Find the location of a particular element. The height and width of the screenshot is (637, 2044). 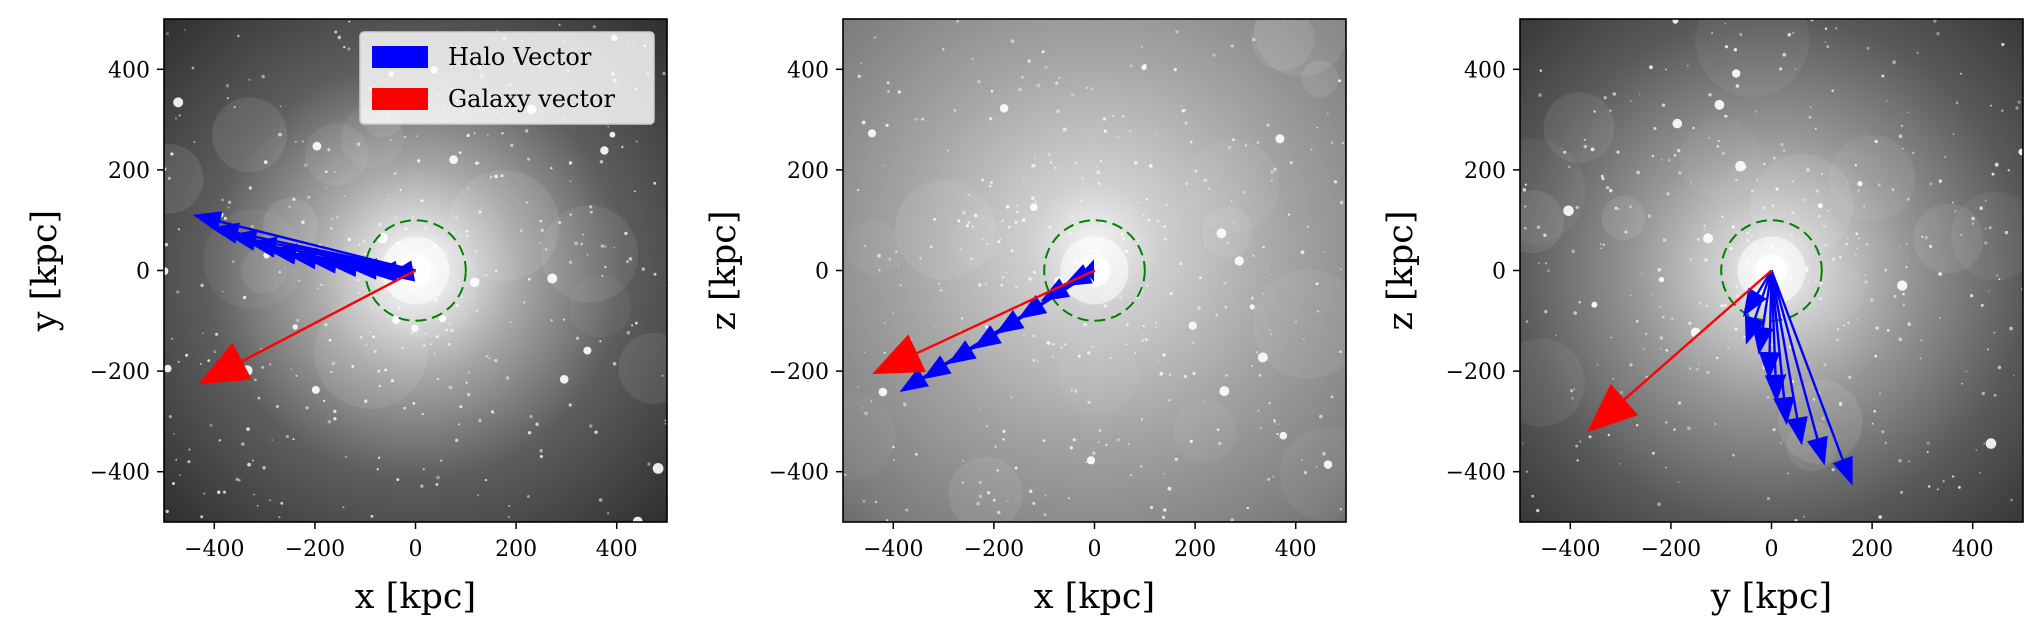

halo-vector-1-shaft is located at coordinates (1794, 355).